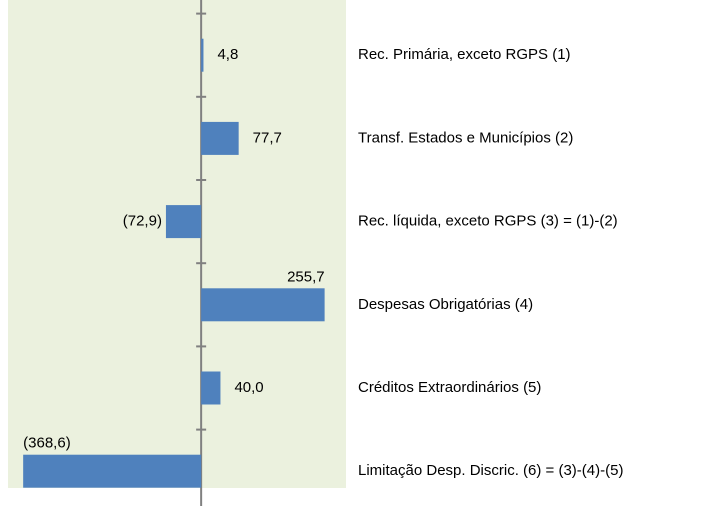  What do you see at coordinates (445, 304) in the screenshot?
I see `category-label: Despesas Obrigatórias (4)` at bounding box center [445, 304].